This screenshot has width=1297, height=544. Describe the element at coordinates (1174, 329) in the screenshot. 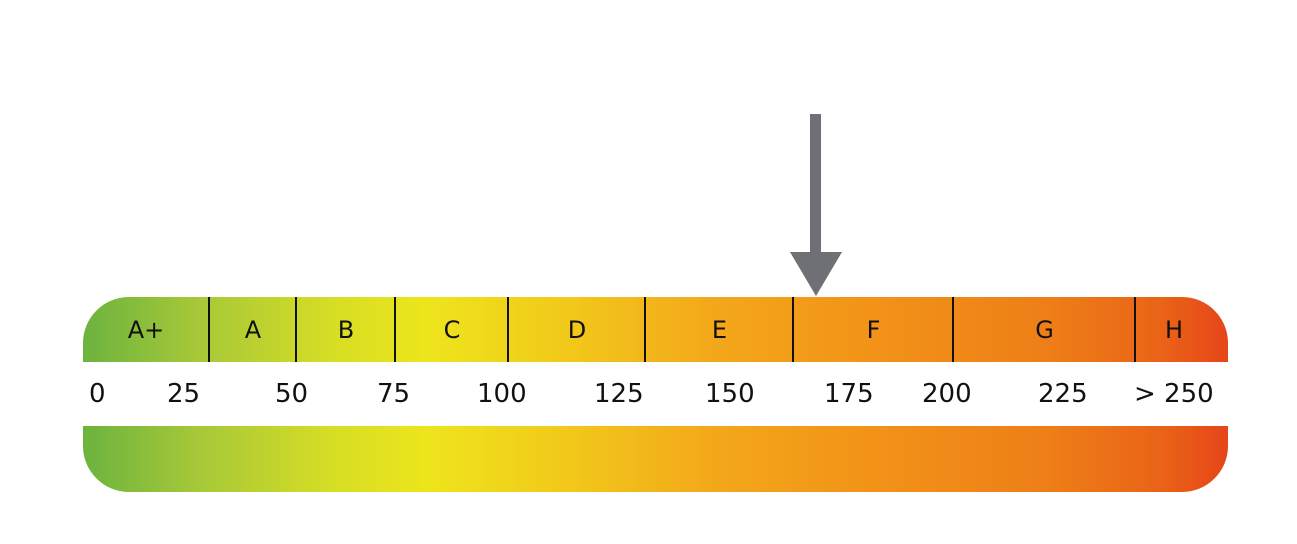

I see `class-label-h: H` at that location.